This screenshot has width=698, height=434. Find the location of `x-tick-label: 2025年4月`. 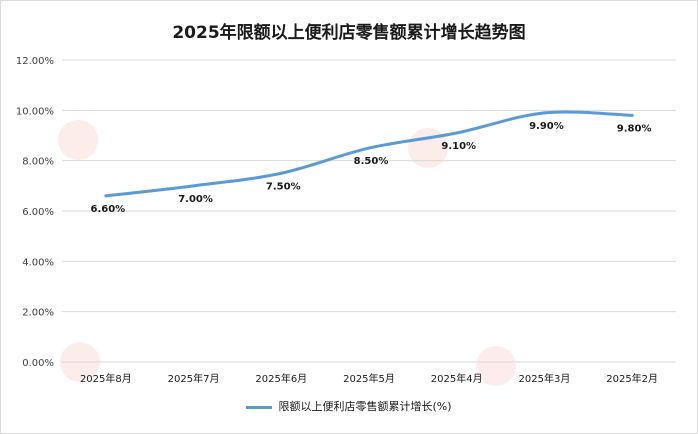

x-tick-label: 2025年4月 is located at coordinates (457, 378).